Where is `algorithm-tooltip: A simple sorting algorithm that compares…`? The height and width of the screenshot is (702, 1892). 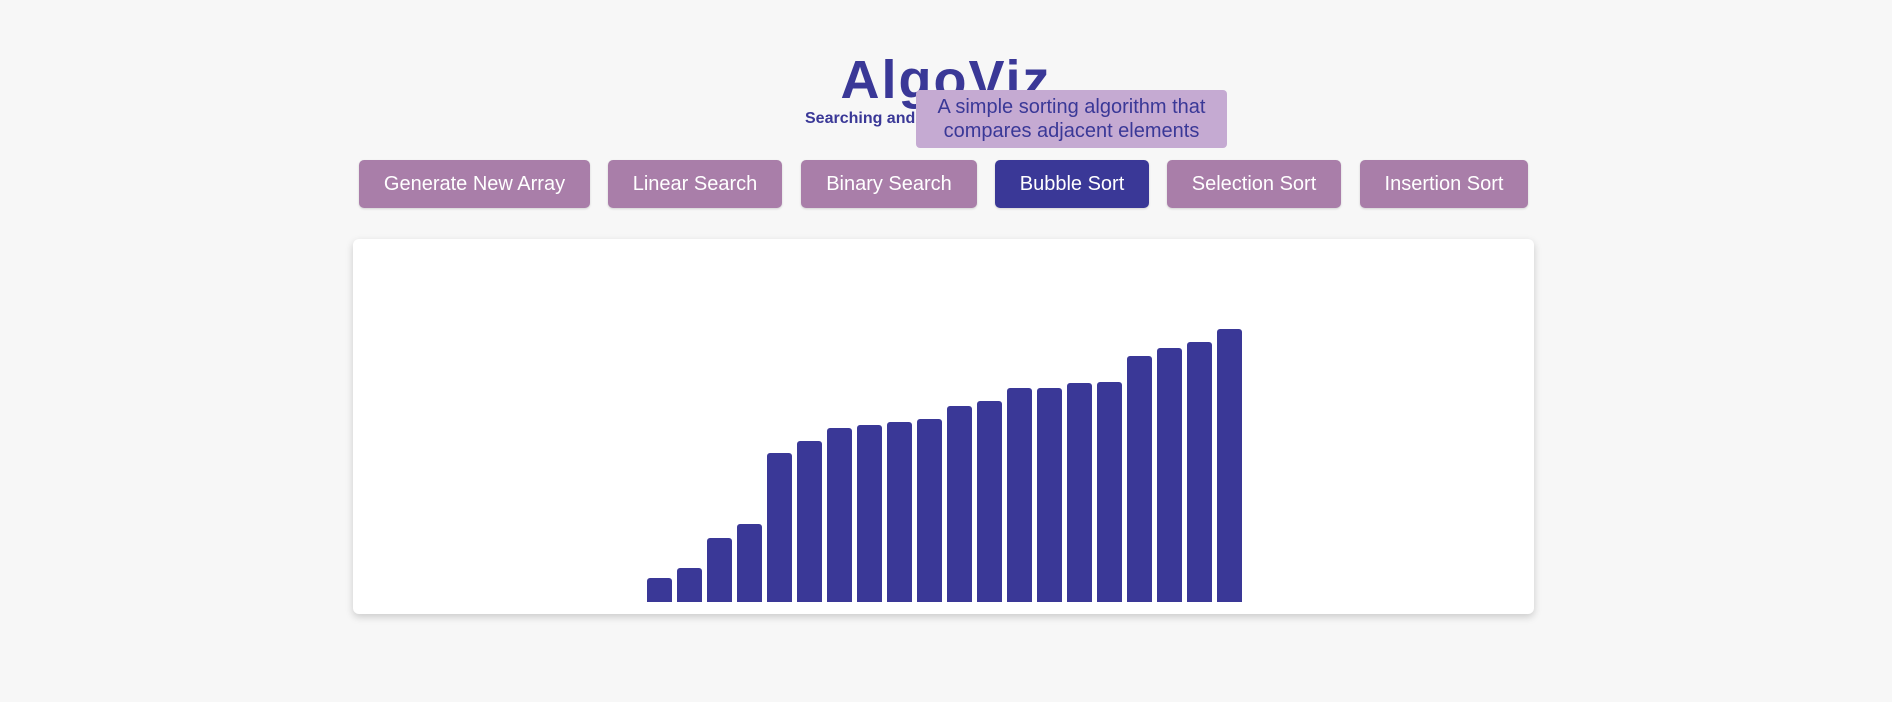
algorithm-tooltip: A simple sorting algorithm that compares… is located at coordinates (1071, 119).